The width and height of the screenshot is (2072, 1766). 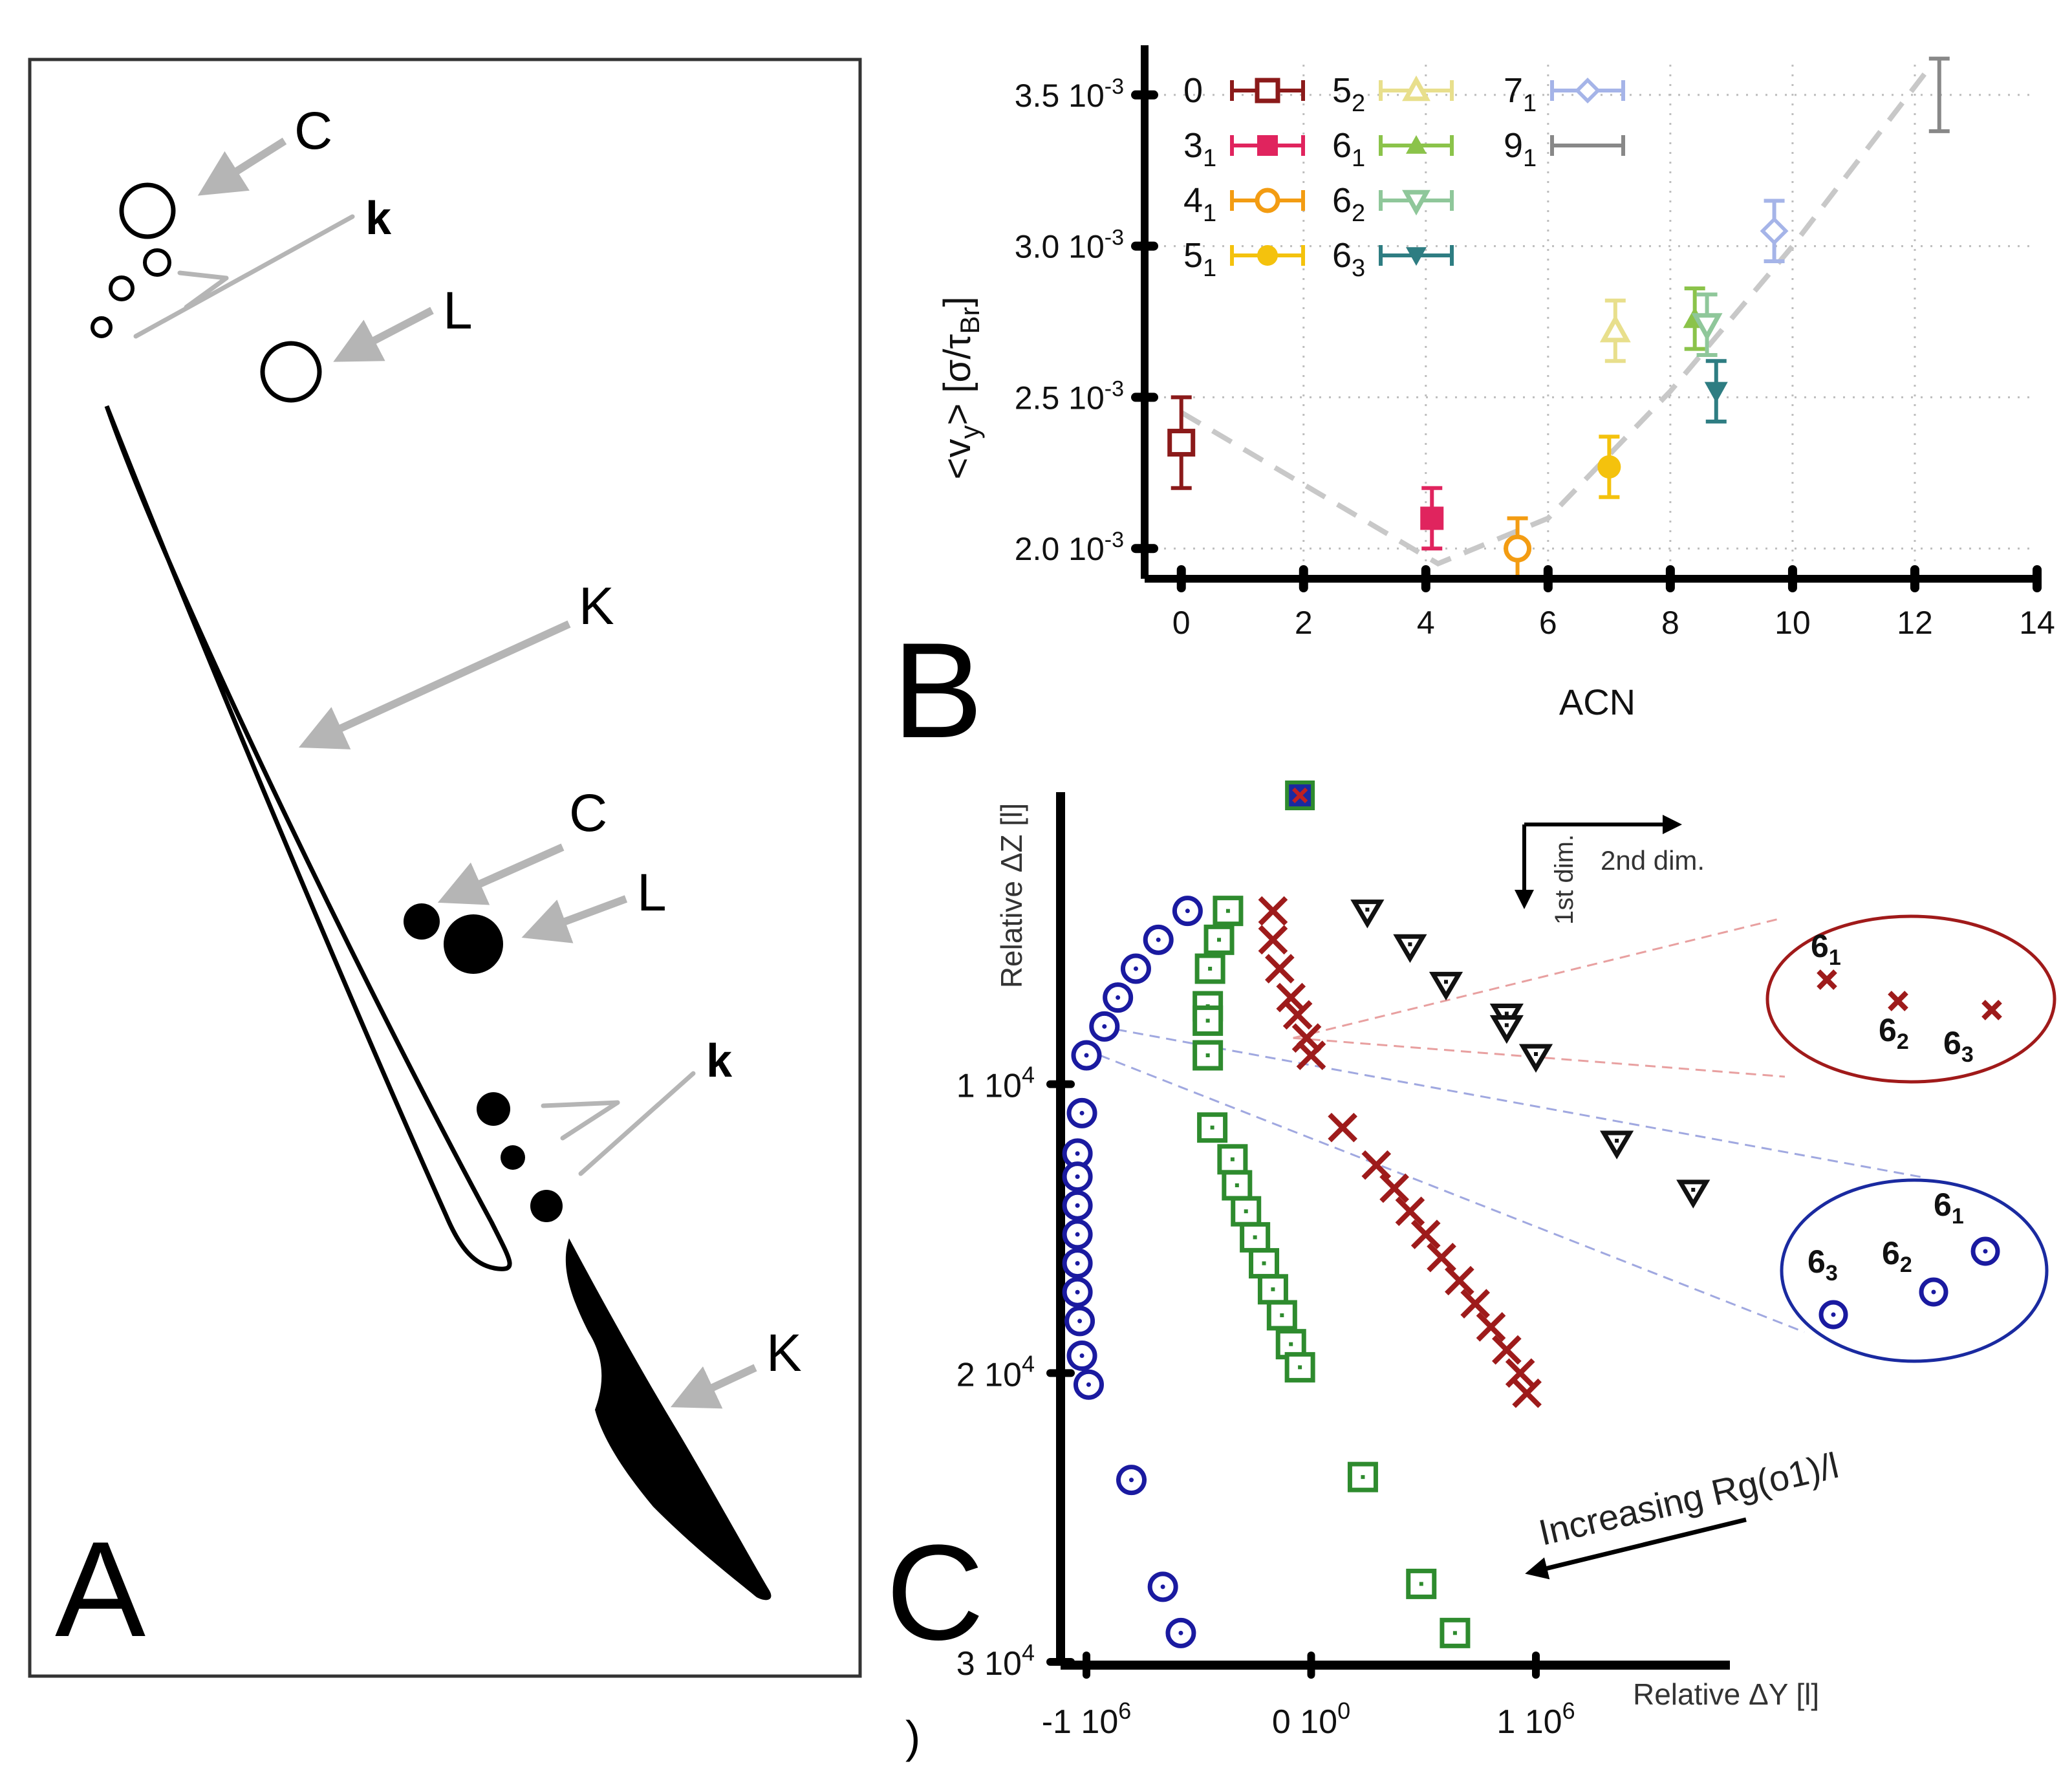 What do you see at coordinates (242, 166) in the screenshot?
I see `arrow-C-top` at bounding box center [242, 166].